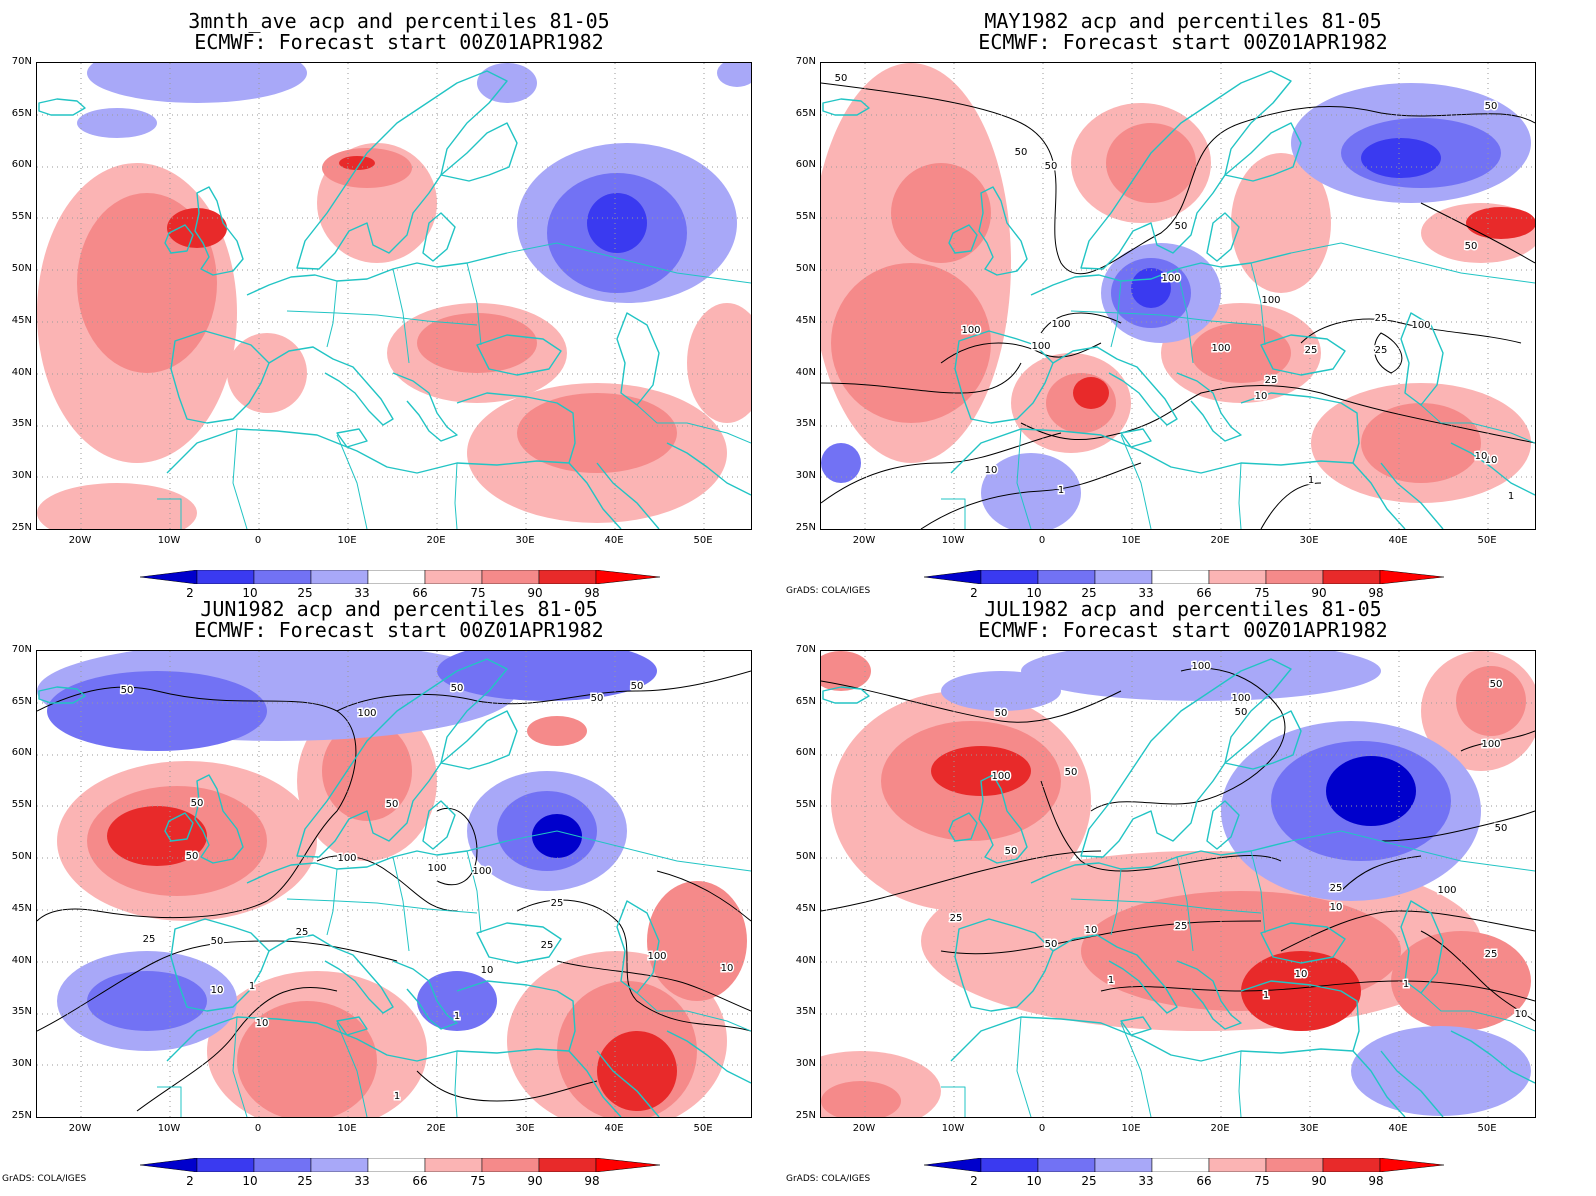 The image size is (1596, 1196). Describe the element at coordinates (1204, 1181) in the screenshot. I see `colorbar-label: 66` at that location.